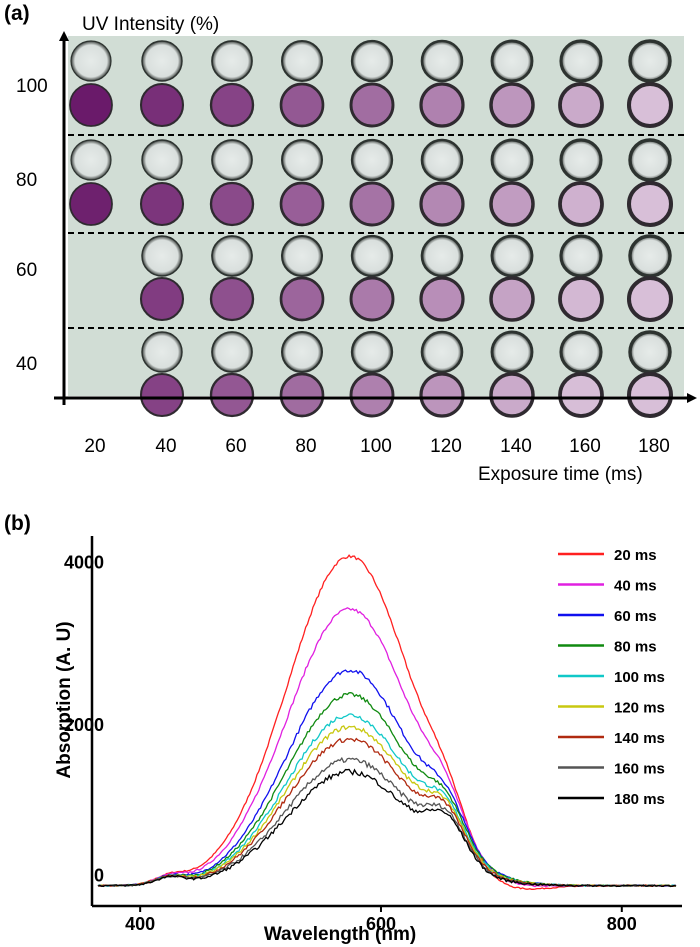 The width and height of the screenshot is (700, 947). I want to click on intensity-row-labels: 100 80 60 40, so click(32, 225).